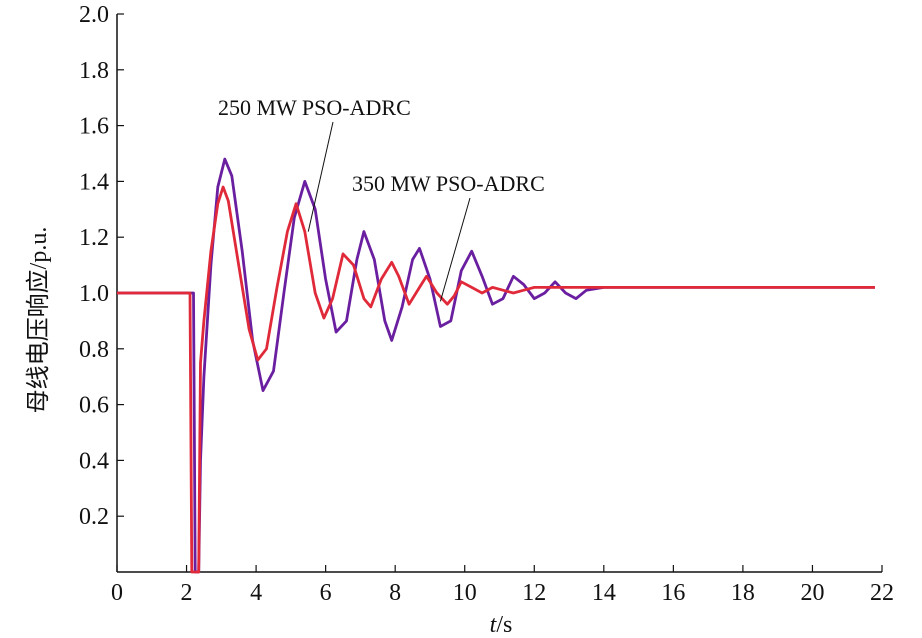 This screenshot has height=638, width=922. Describe the element at coordinates (455, 249) in the screenshot. I see `annotation-350mw-leader` at that location.